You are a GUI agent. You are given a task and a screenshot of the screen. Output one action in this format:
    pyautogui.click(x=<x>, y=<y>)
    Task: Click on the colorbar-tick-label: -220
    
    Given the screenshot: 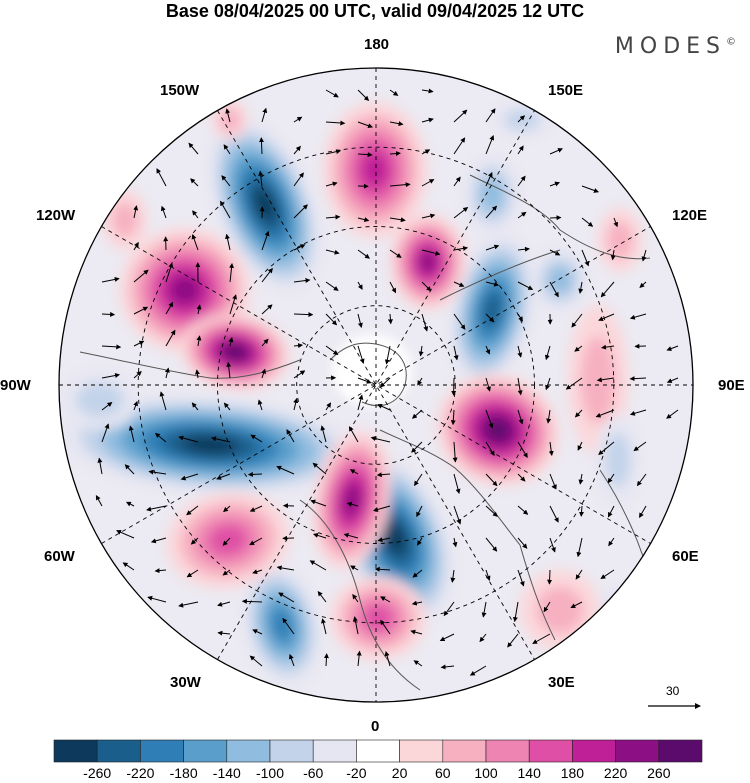 What is the action you would take?
    pyautogui.click(x=140, y=773)
    